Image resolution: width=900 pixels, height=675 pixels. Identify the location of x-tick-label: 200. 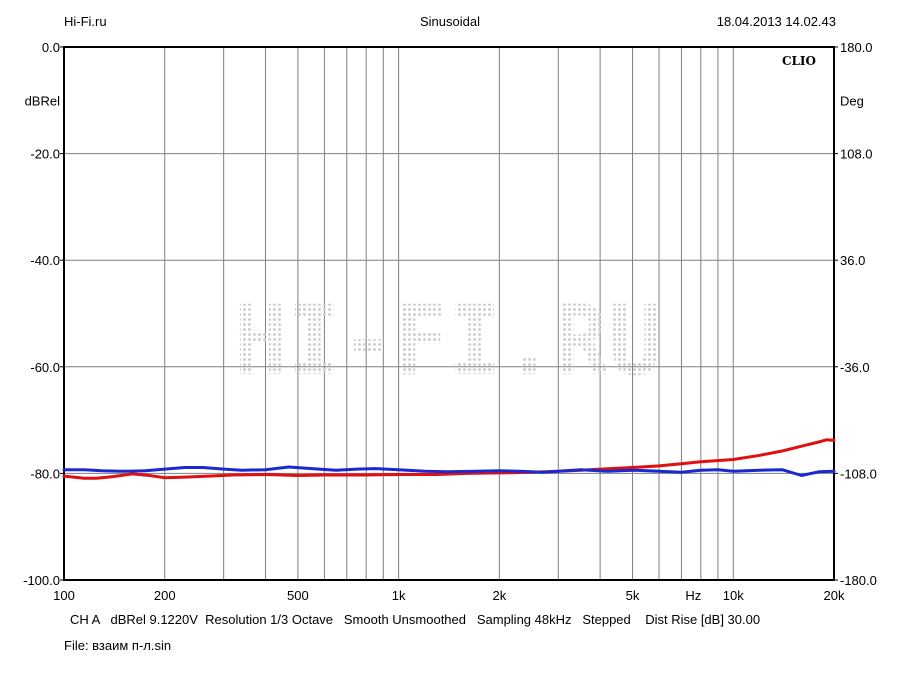
(165, 595).